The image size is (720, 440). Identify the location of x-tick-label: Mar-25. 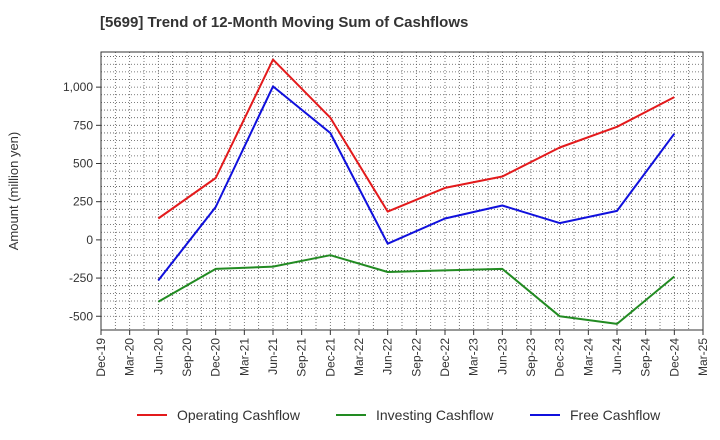
(703, 357).